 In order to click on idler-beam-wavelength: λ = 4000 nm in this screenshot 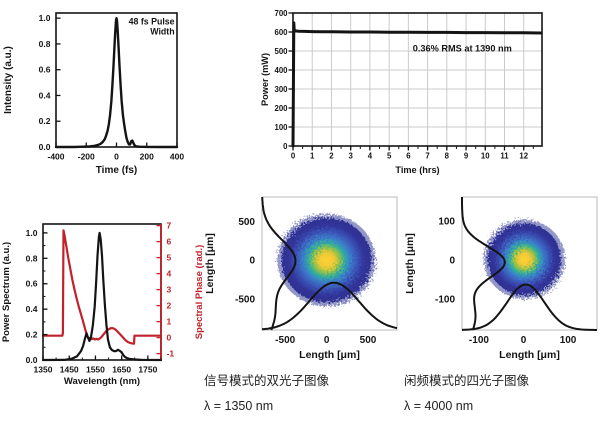, I will do `click(439, 406)`.